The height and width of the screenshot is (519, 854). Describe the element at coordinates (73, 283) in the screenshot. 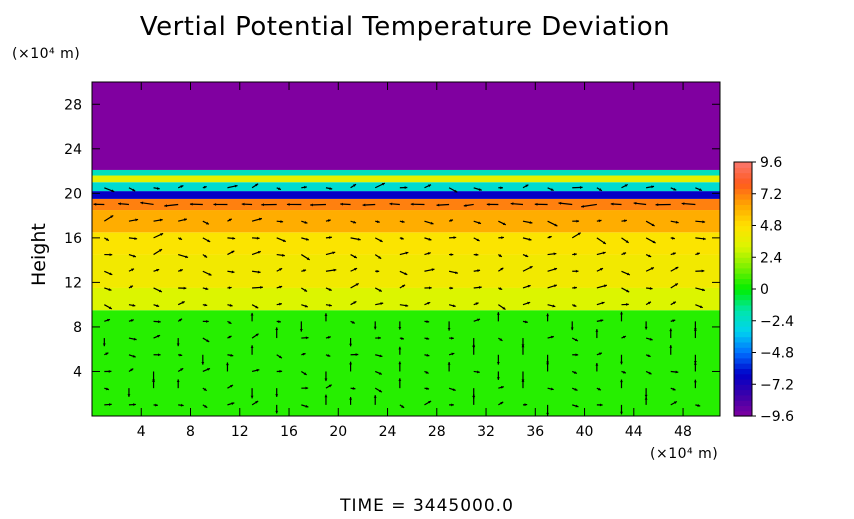

I see `y-tick-label: 12` at that location.